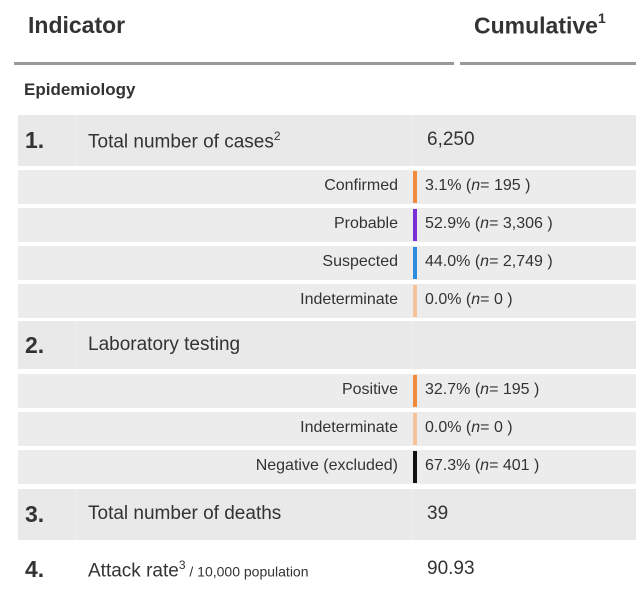  What do you see at coordinates (234, 63) in the screenshot?
I see `header-divider-left` at bounding box center [234, 63].